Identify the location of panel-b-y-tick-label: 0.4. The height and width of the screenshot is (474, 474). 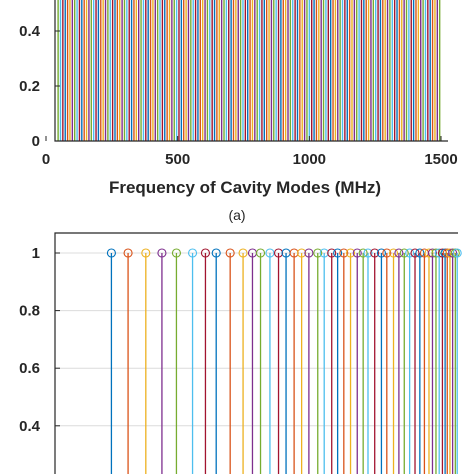
(30, 426).